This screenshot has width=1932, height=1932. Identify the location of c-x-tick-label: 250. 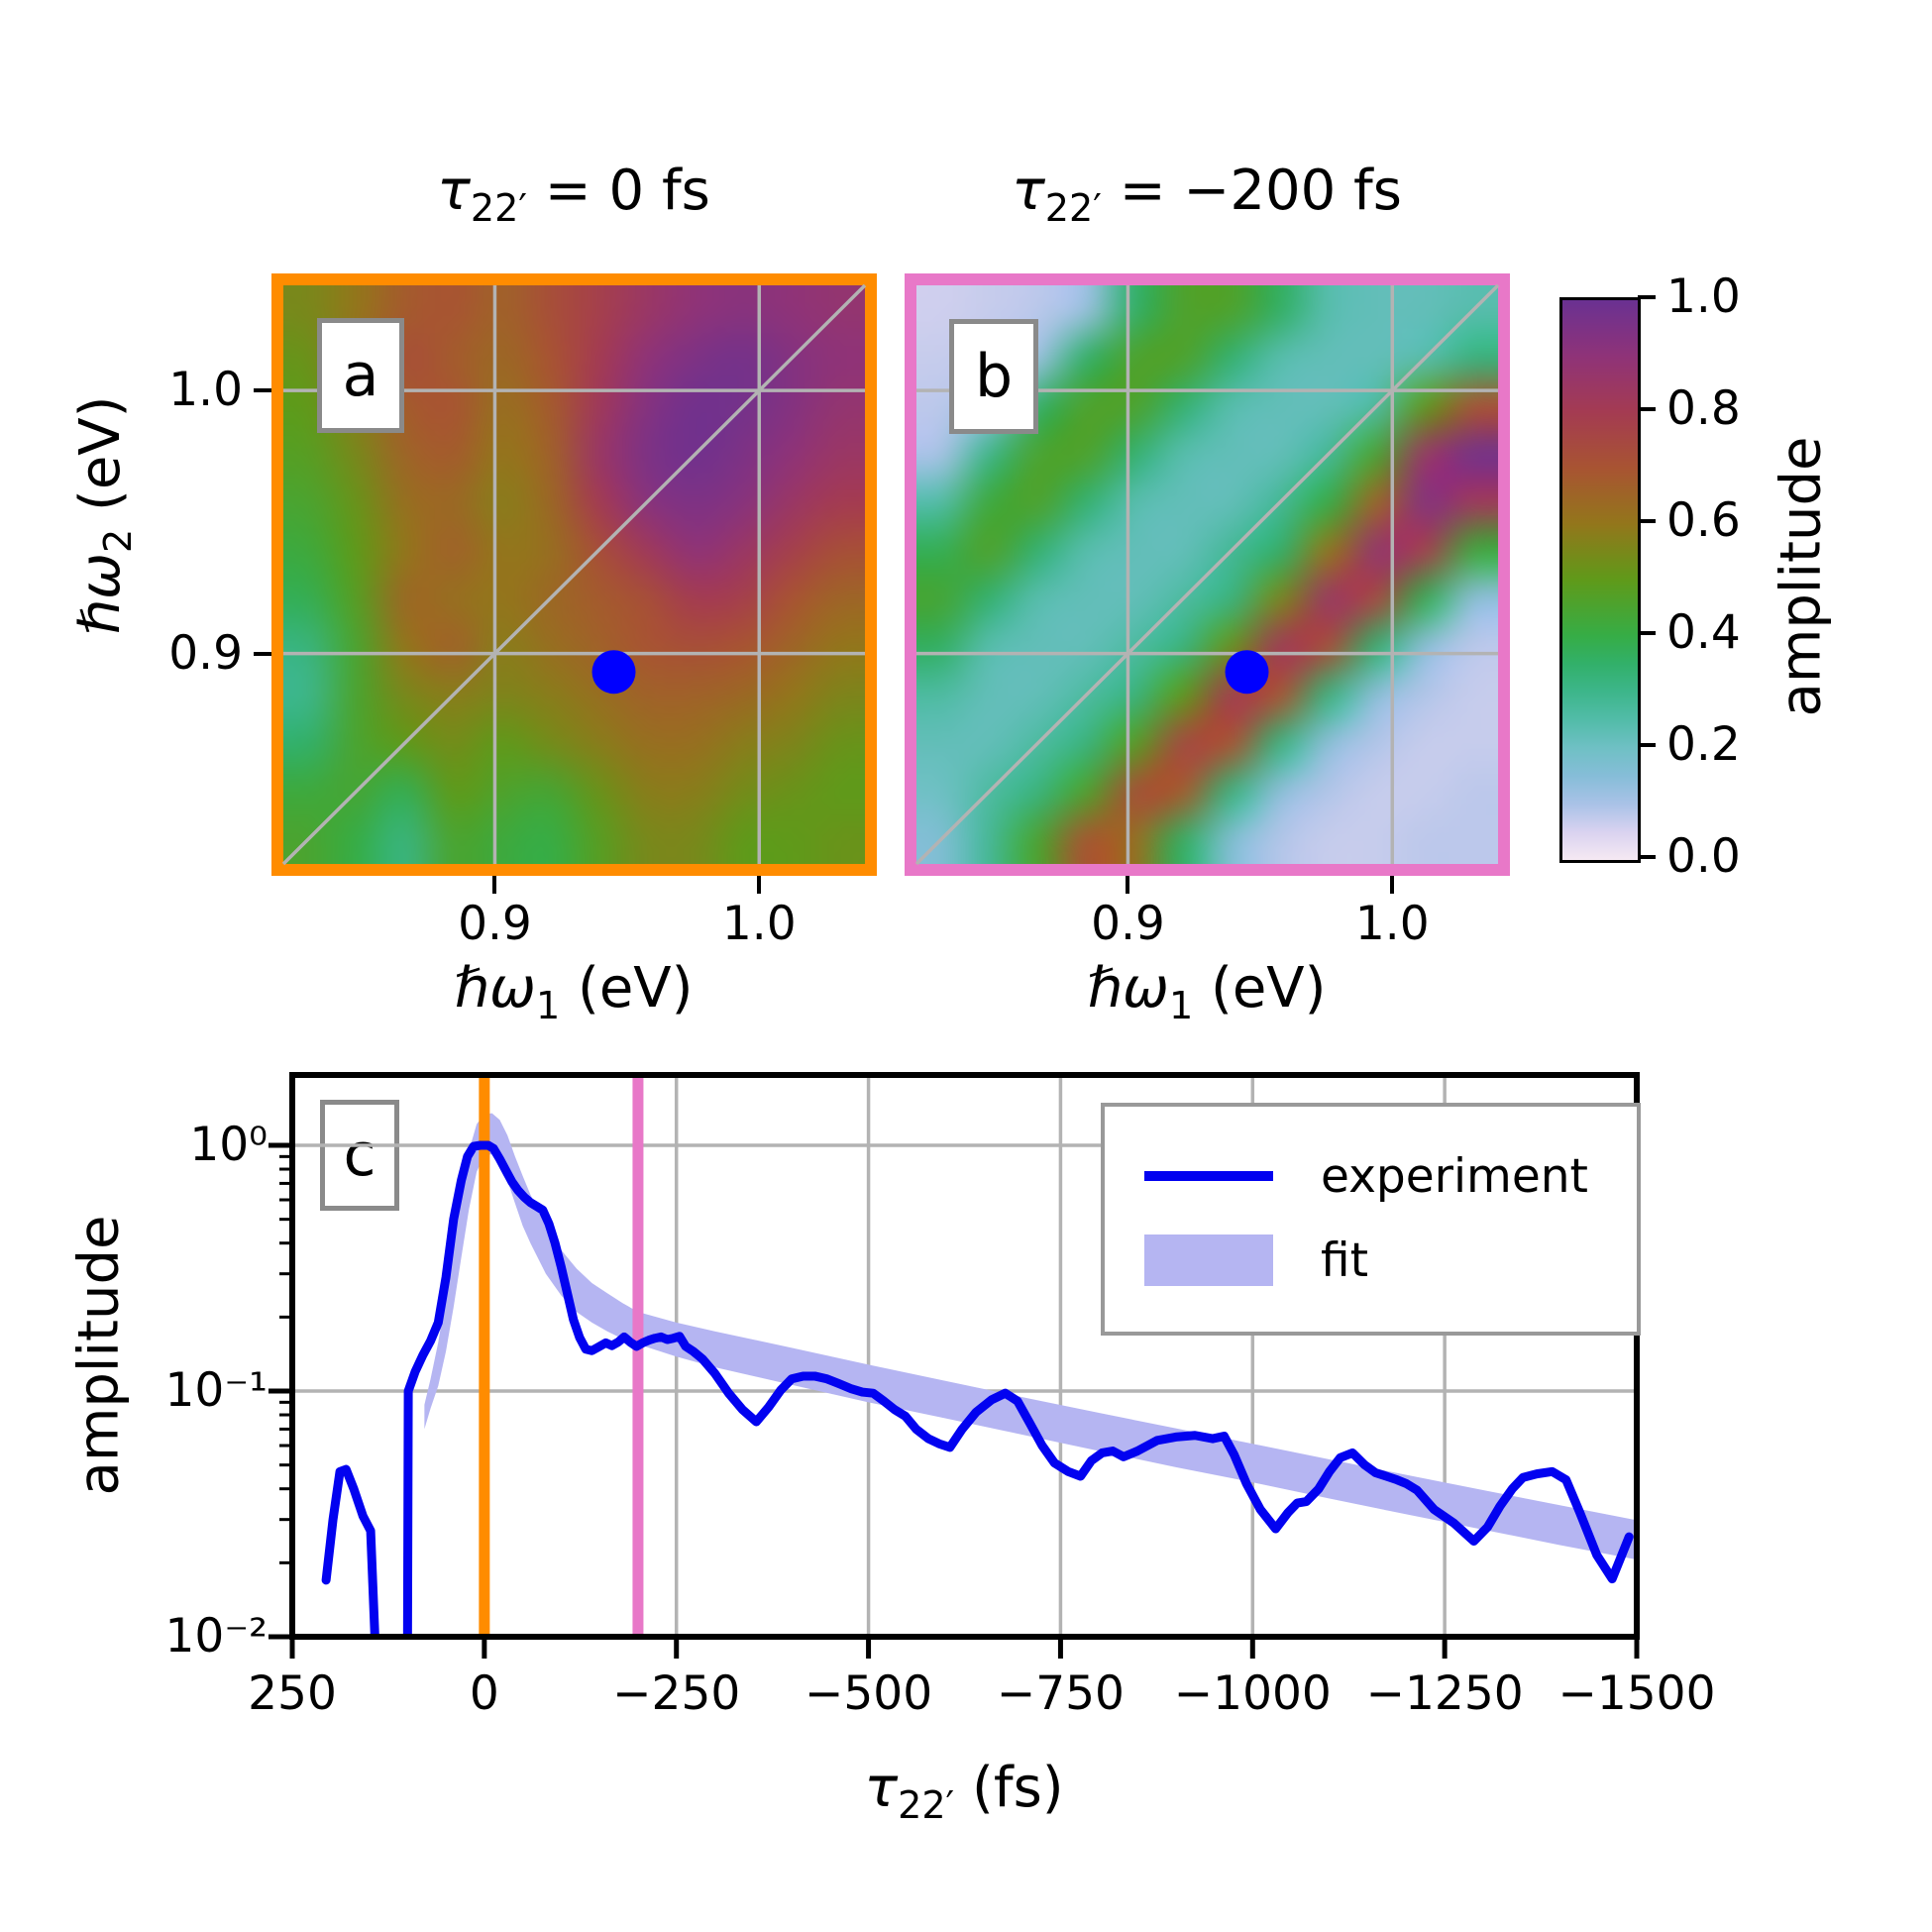
(292, 1693).